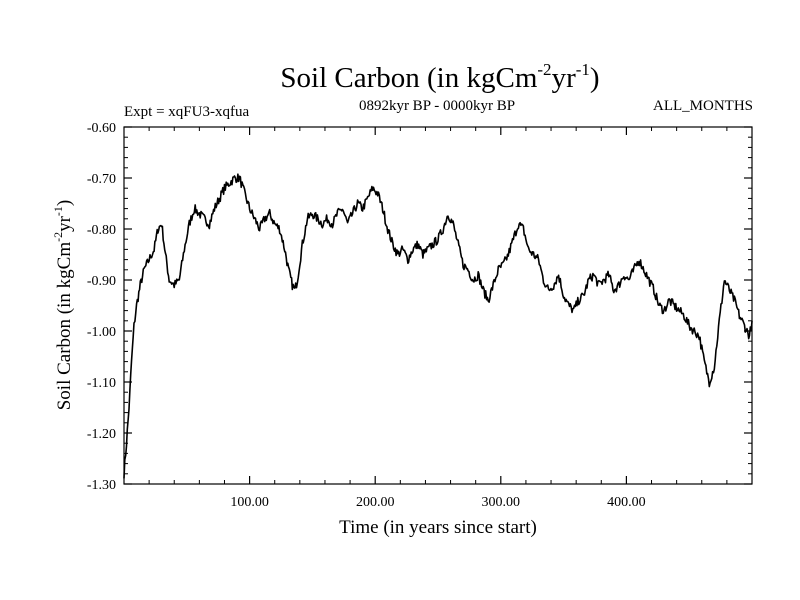 This screenshot has width=800, height=600. Describe the element at coordinates (564, 78) in the screenshot. I see `chart-title-mid: yr` at that location.